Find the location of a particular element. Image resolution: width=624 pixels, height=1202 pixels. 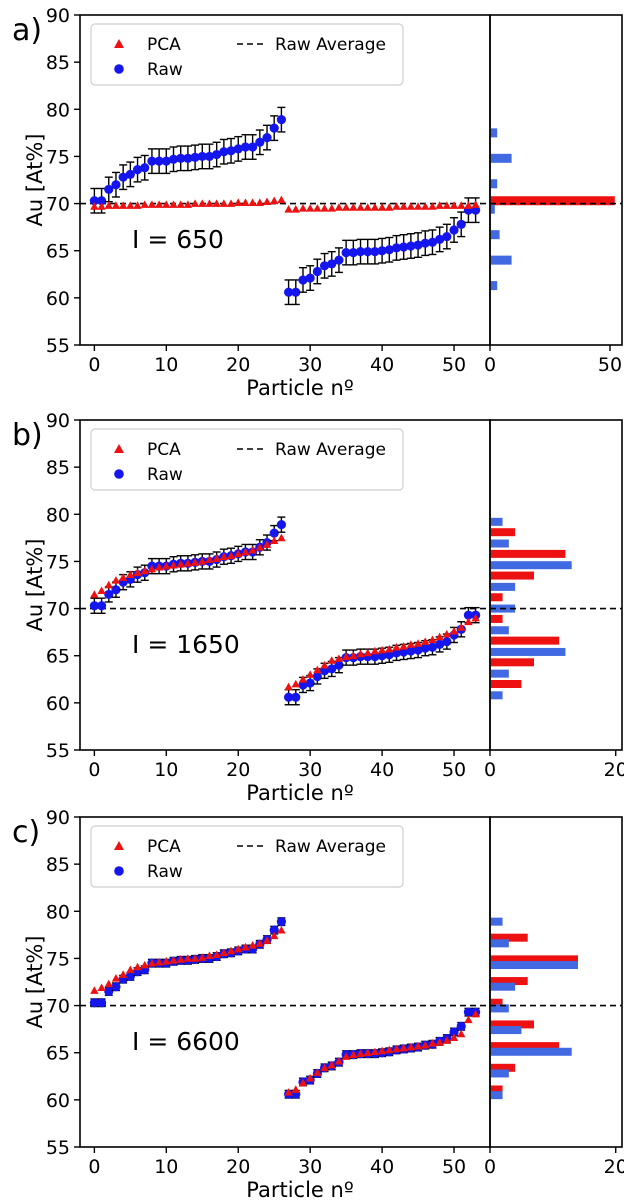

legend: PCA Raw Raw Average is located at coordinates (247, 459).